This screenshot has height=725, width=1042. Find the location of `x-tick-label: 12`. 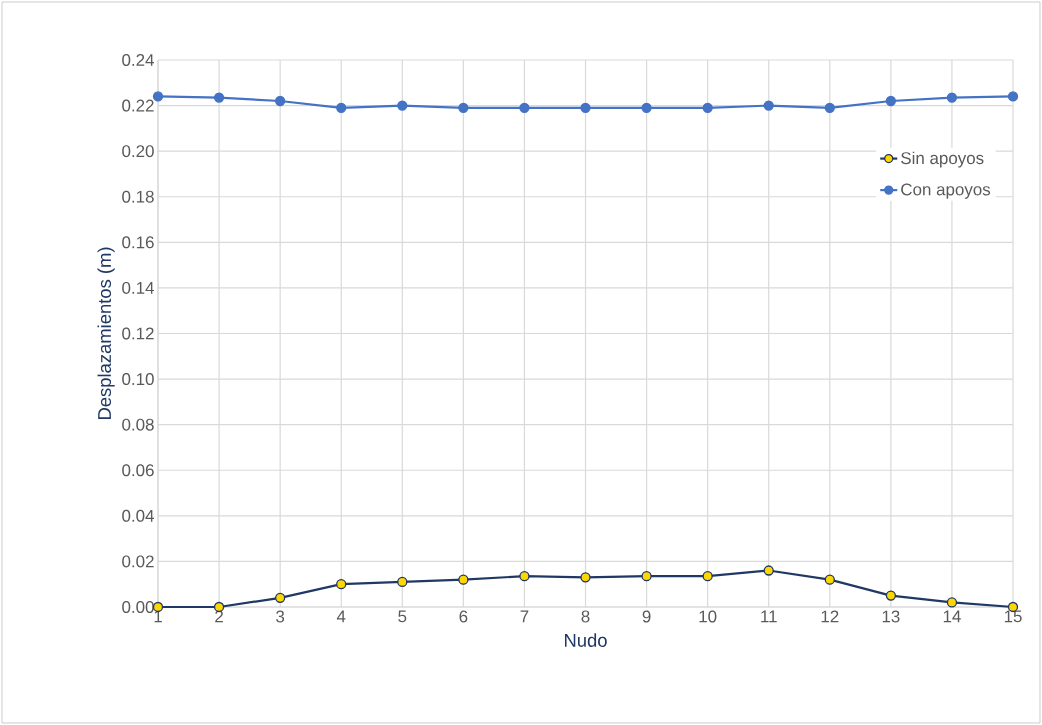

x-tick-label: 12 is located at coordinates (830, 616).